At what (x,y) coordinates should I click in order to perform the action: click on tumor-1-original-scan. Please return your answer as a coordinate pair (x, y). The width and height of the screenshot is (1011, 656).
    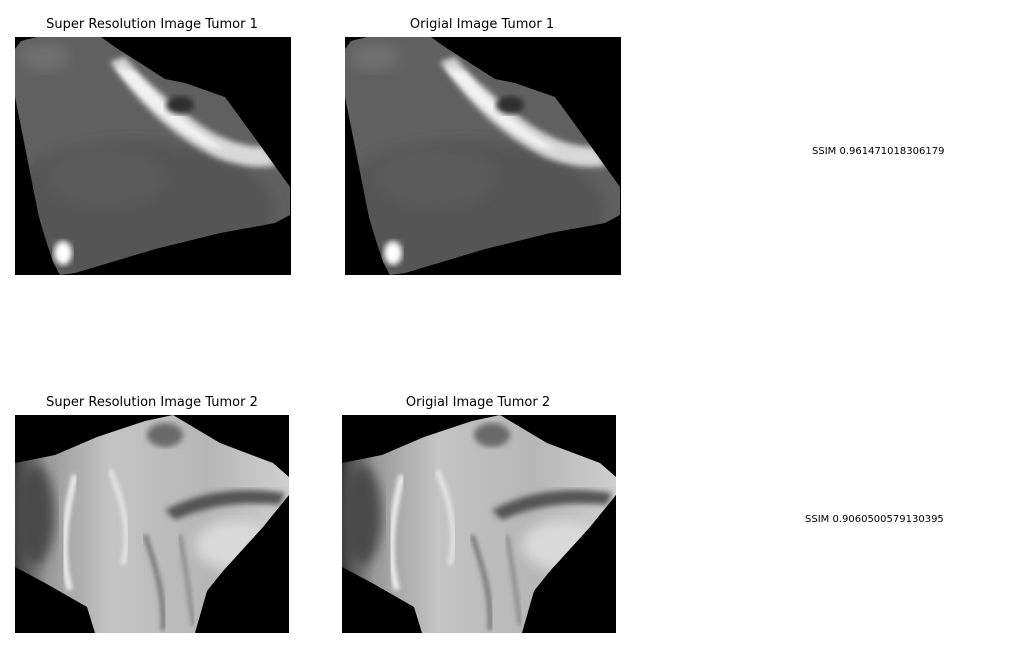
    Looking at the image, I should click on (482, 156).